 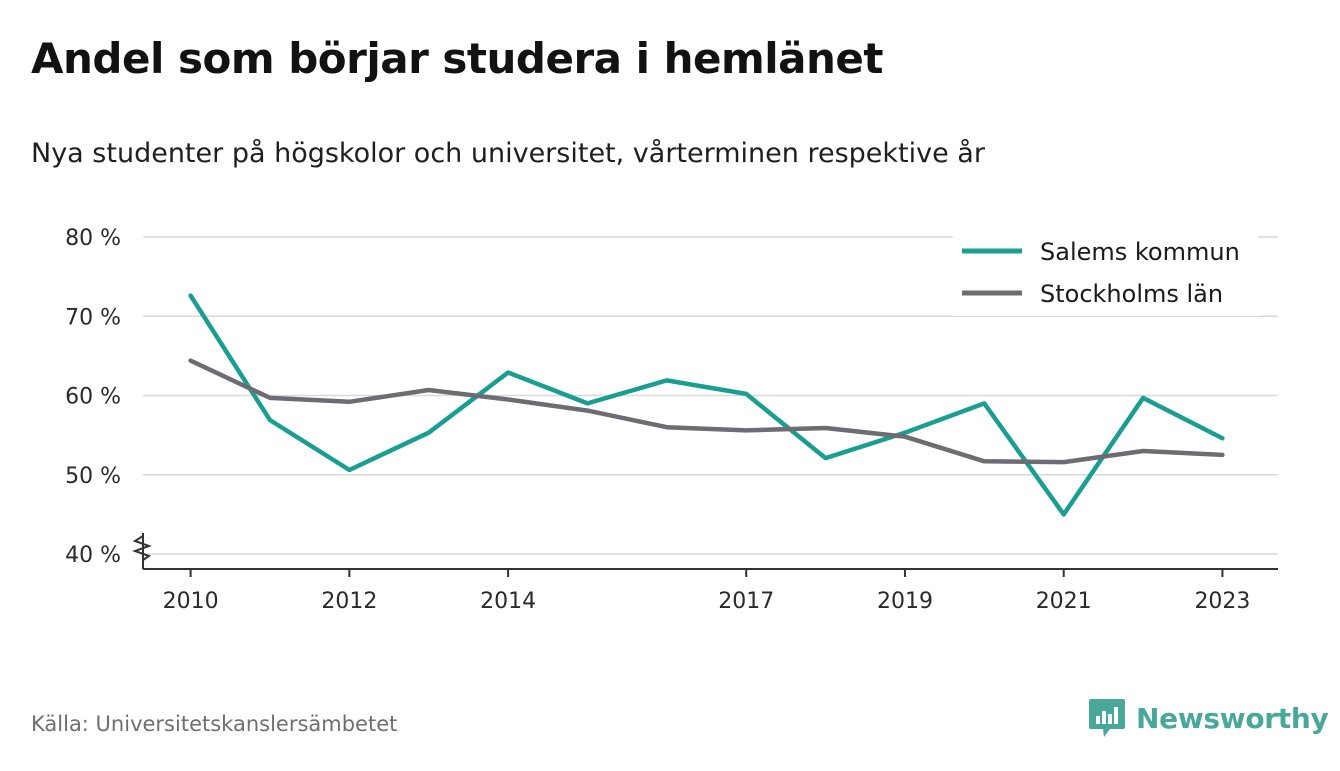 I want to click on newsworthy-logo-icon, so click(x=1107, y=718).